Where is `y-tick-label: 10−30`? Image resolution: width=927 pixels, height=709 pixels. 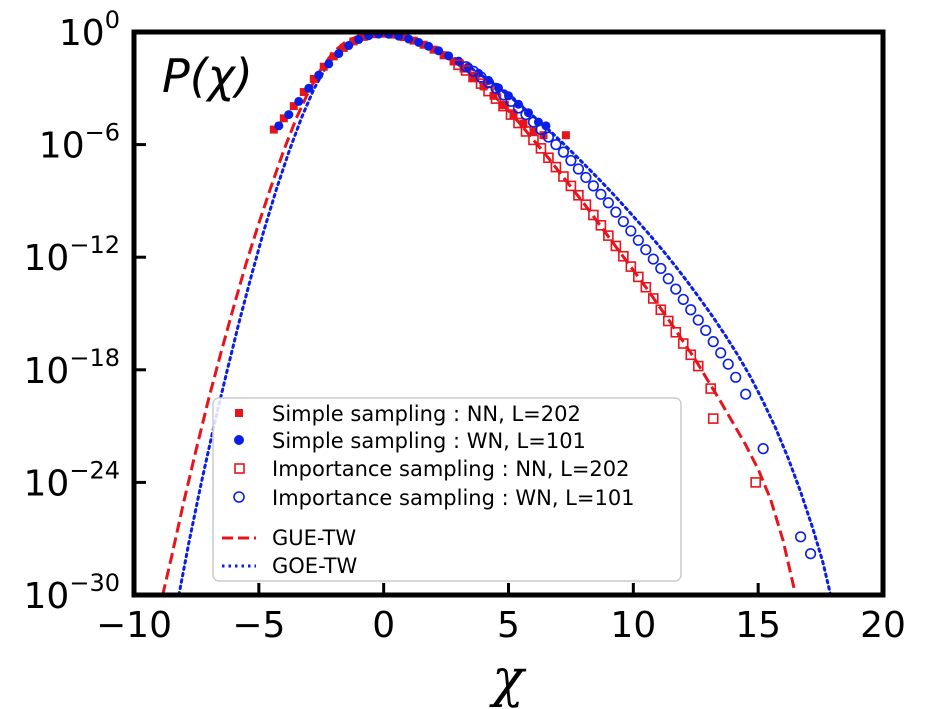
y-tick-label: 10−30 is located at coordinates (72, 593).